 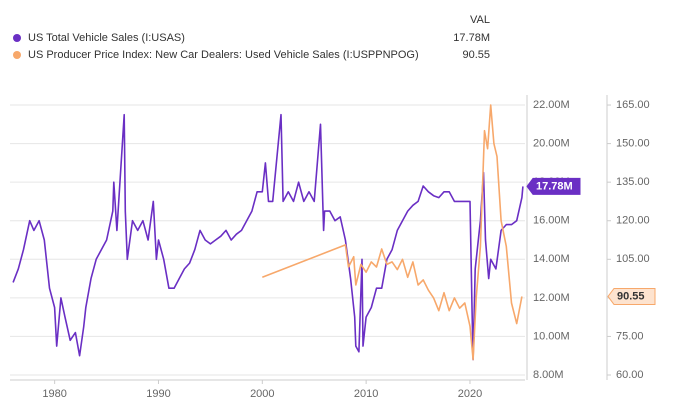 What do you see at coordinates (633, 182) in the screenshot?
I see `y2-tick-label: 135.00` at bounding box center [633, 182].